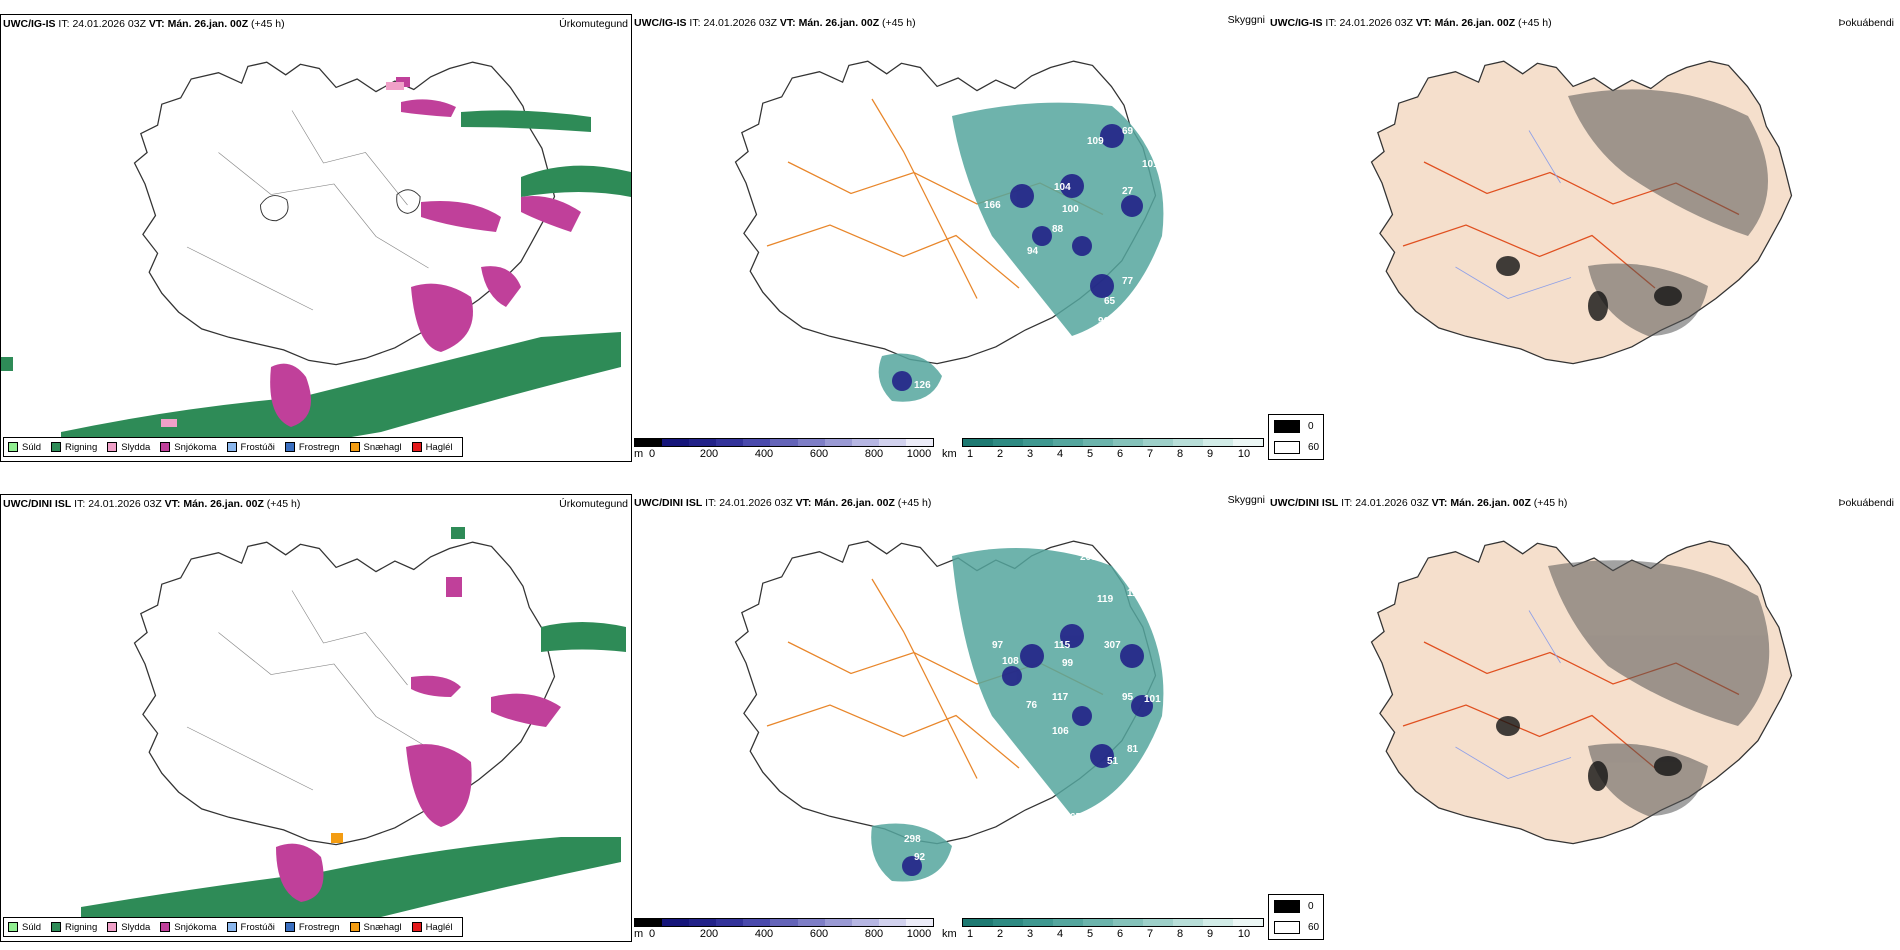  Describe the element at coordinates (1060, 697) in the screenshot. I see `visibility-value: 117` at that location.